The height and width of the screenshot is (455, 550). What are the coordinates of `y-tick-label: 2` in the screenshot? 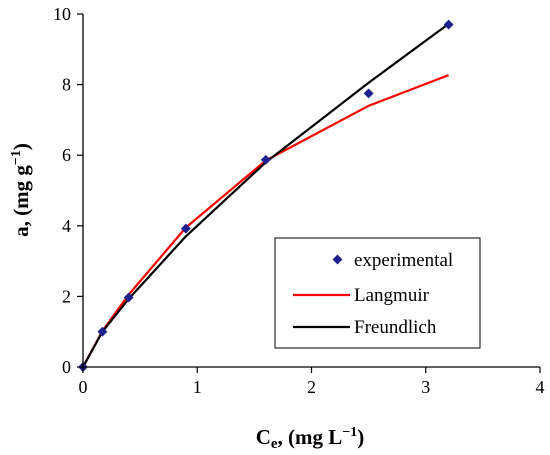 It's located at (66, 296).